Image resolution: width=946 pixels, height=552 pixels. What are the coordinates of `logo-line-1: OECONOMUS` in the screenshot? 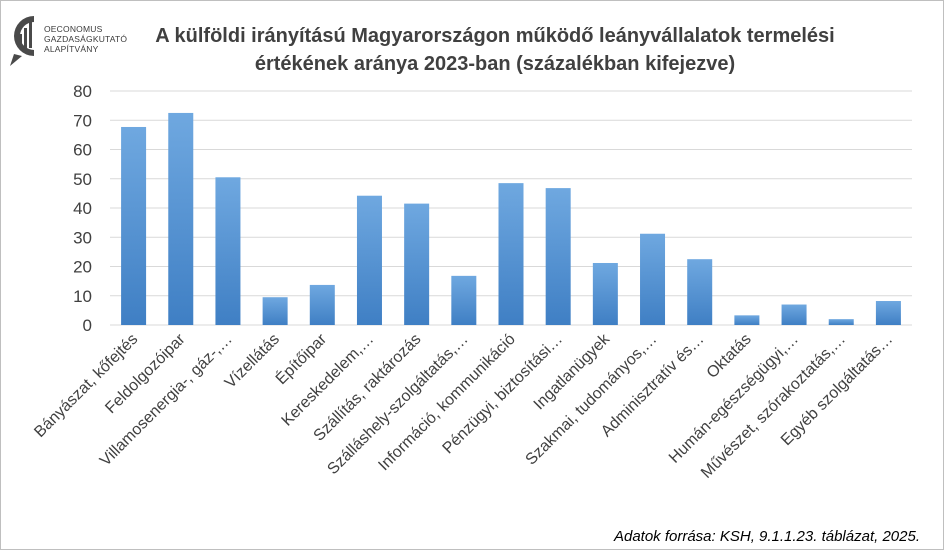 It's located at (73, 29).